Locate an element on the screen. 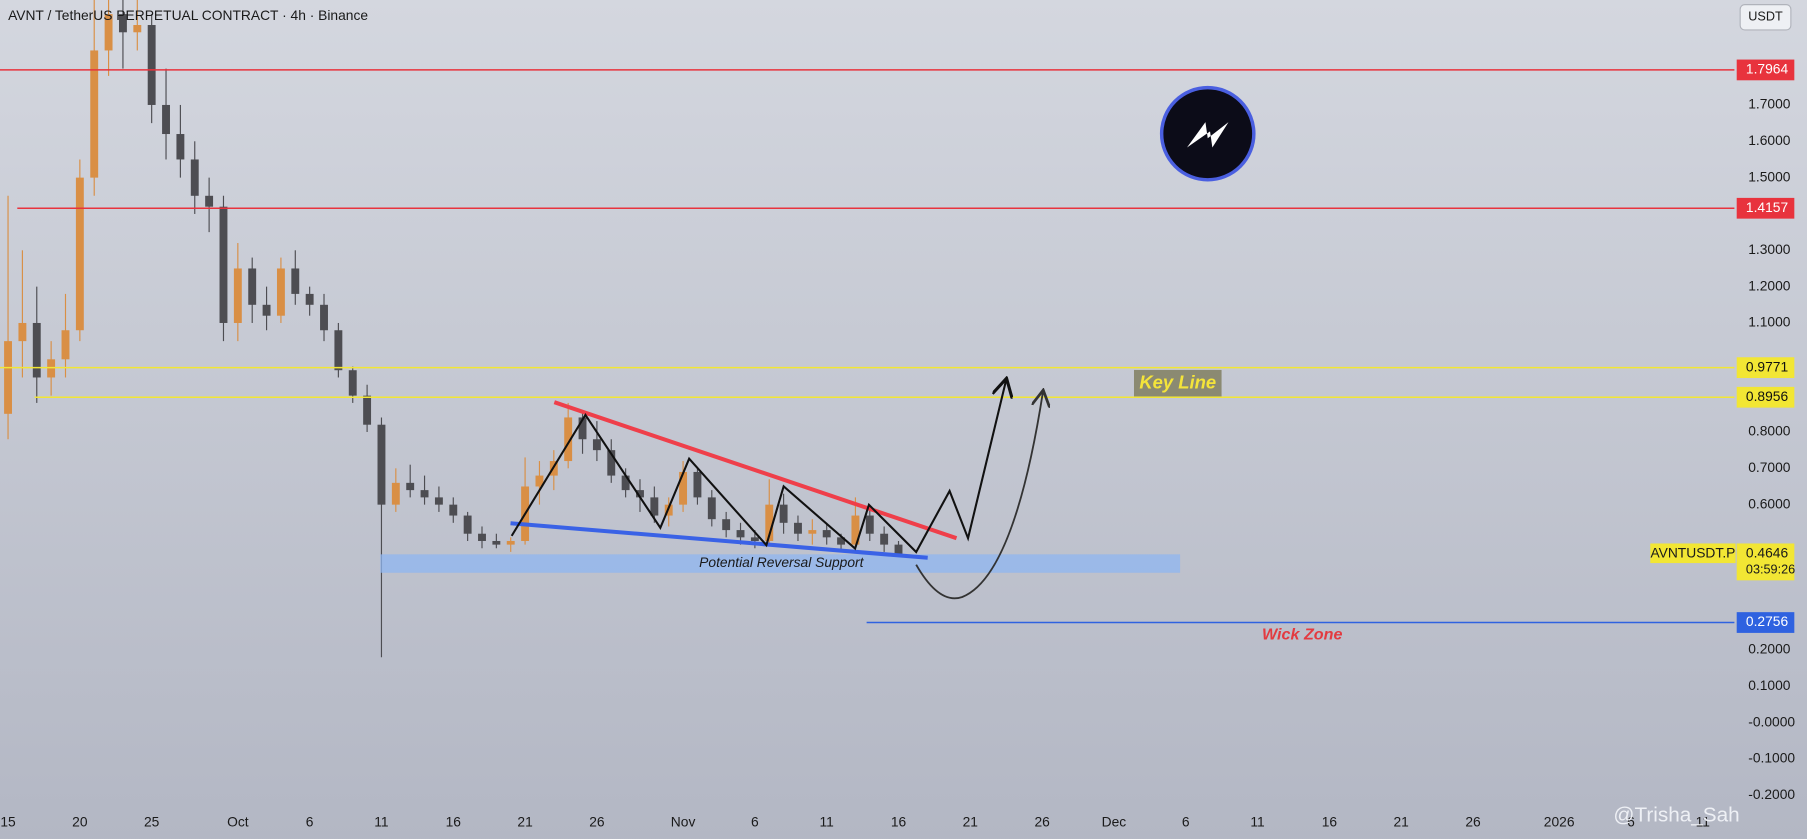  y-tick-label: 1.1000 is located at coordinates (1769, 322).